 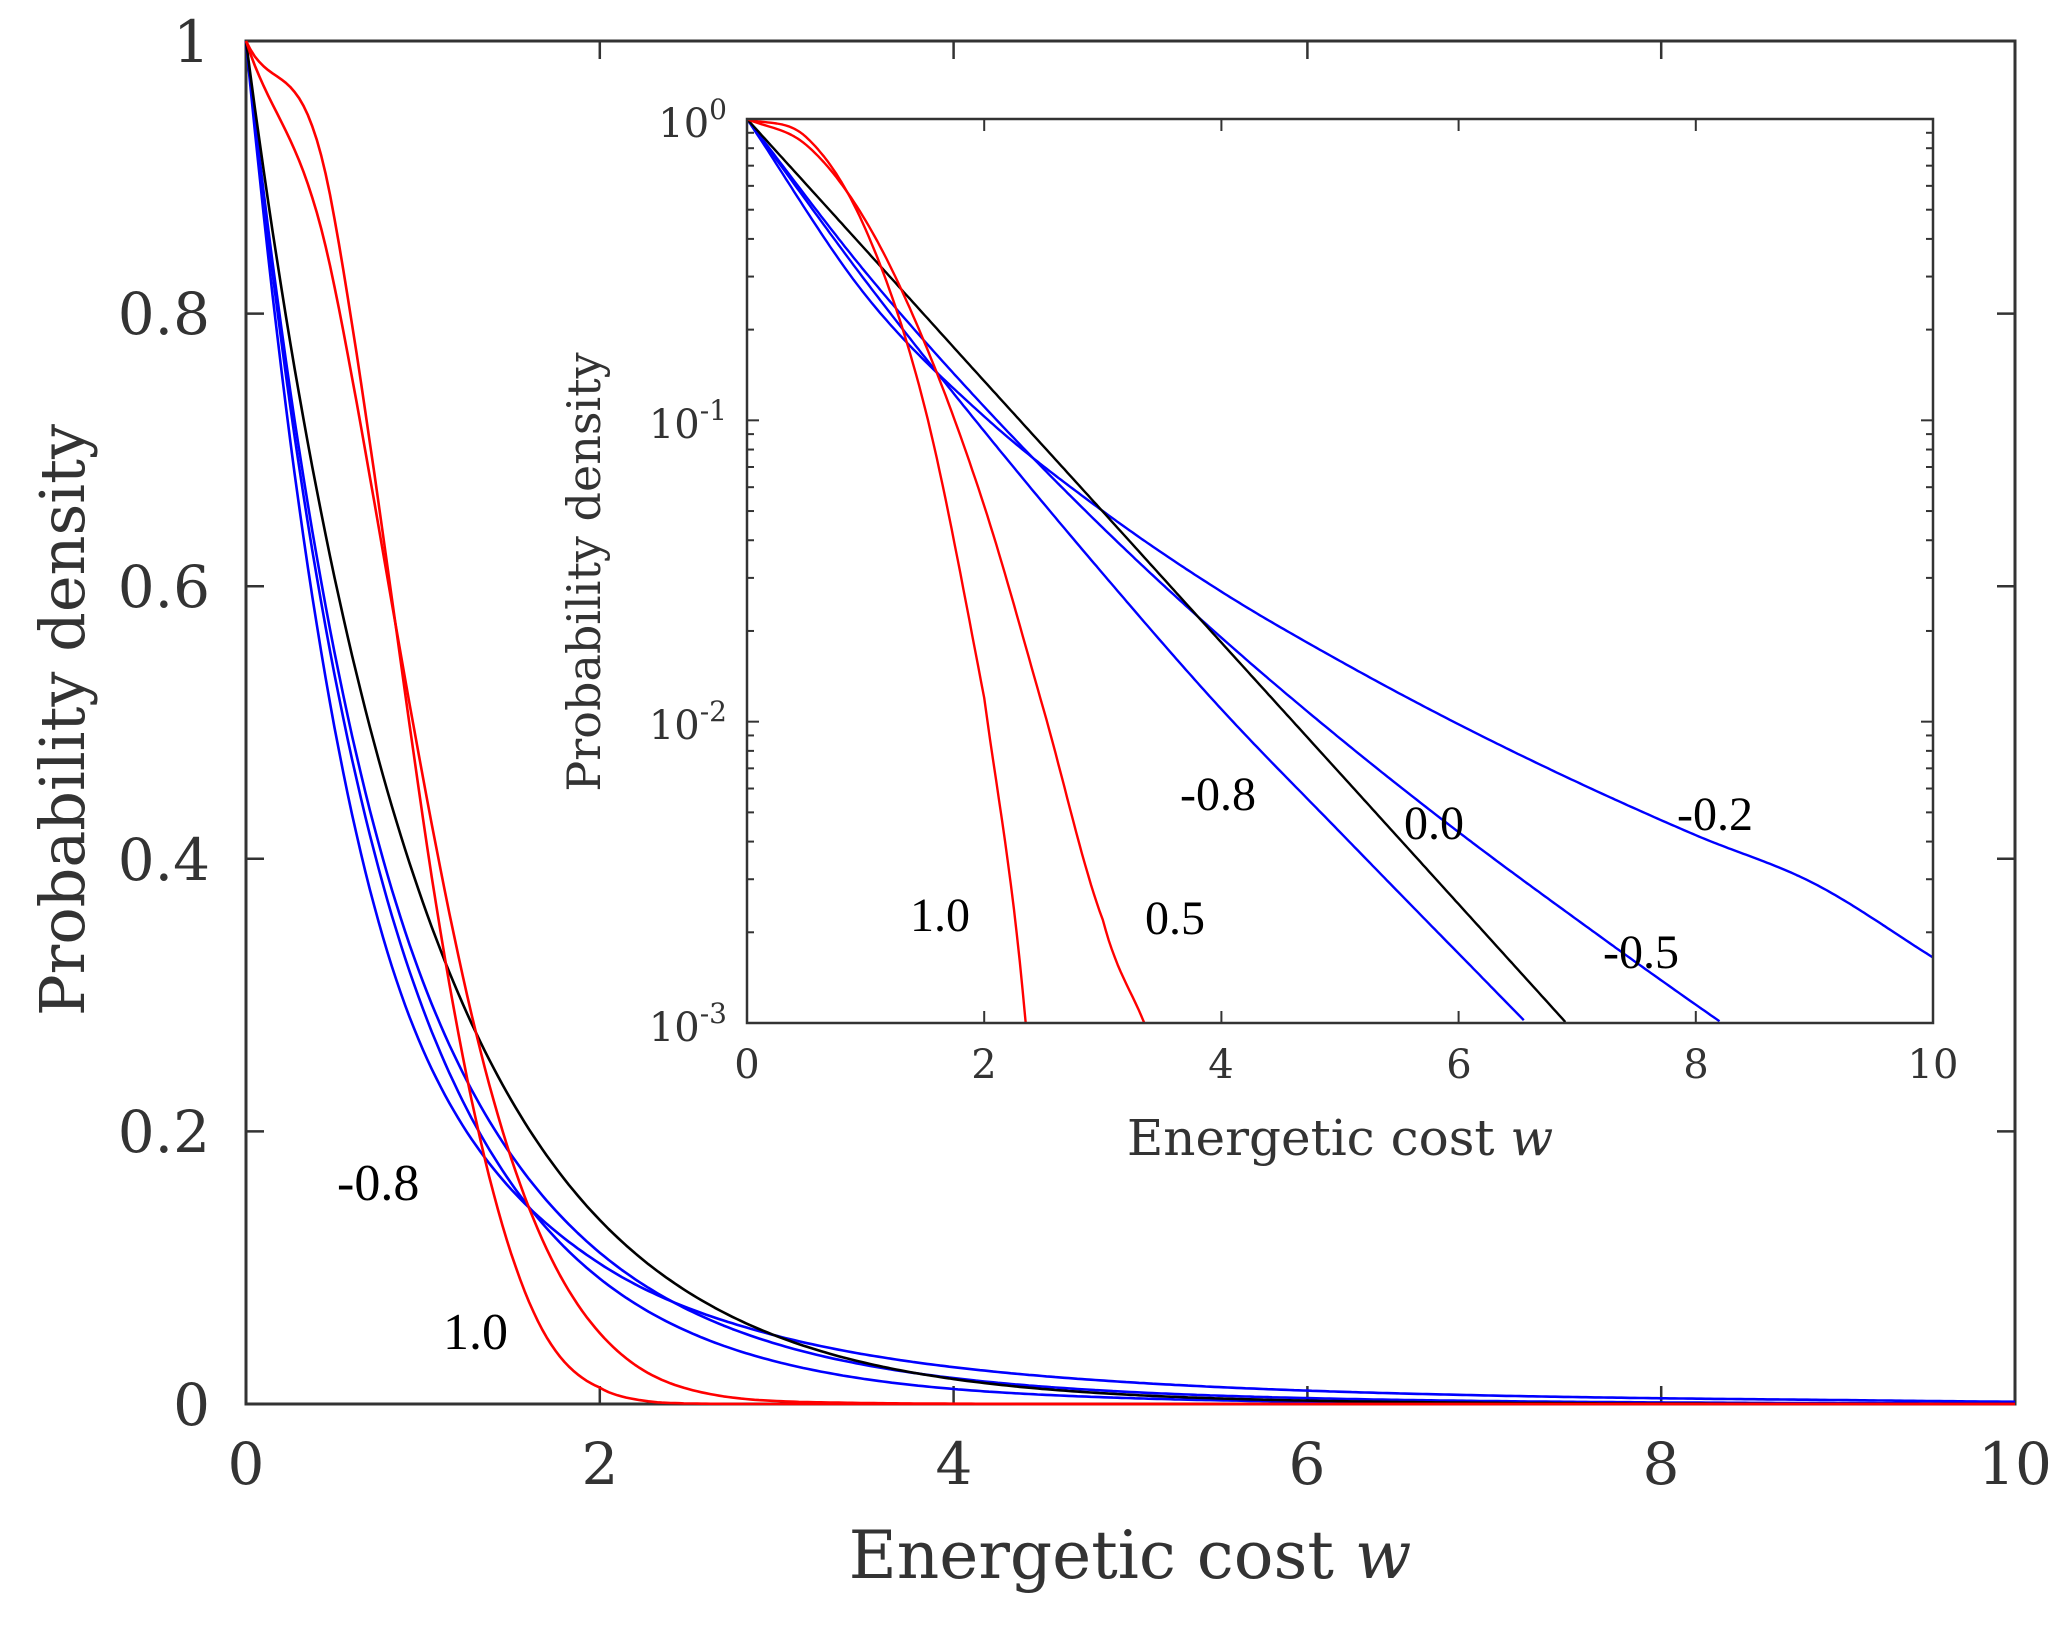 What do you see at coordinates (1695, 1065) in the screenshot?
I see `inset-xtick-label: 8` at bounding box center [1695, 1065].